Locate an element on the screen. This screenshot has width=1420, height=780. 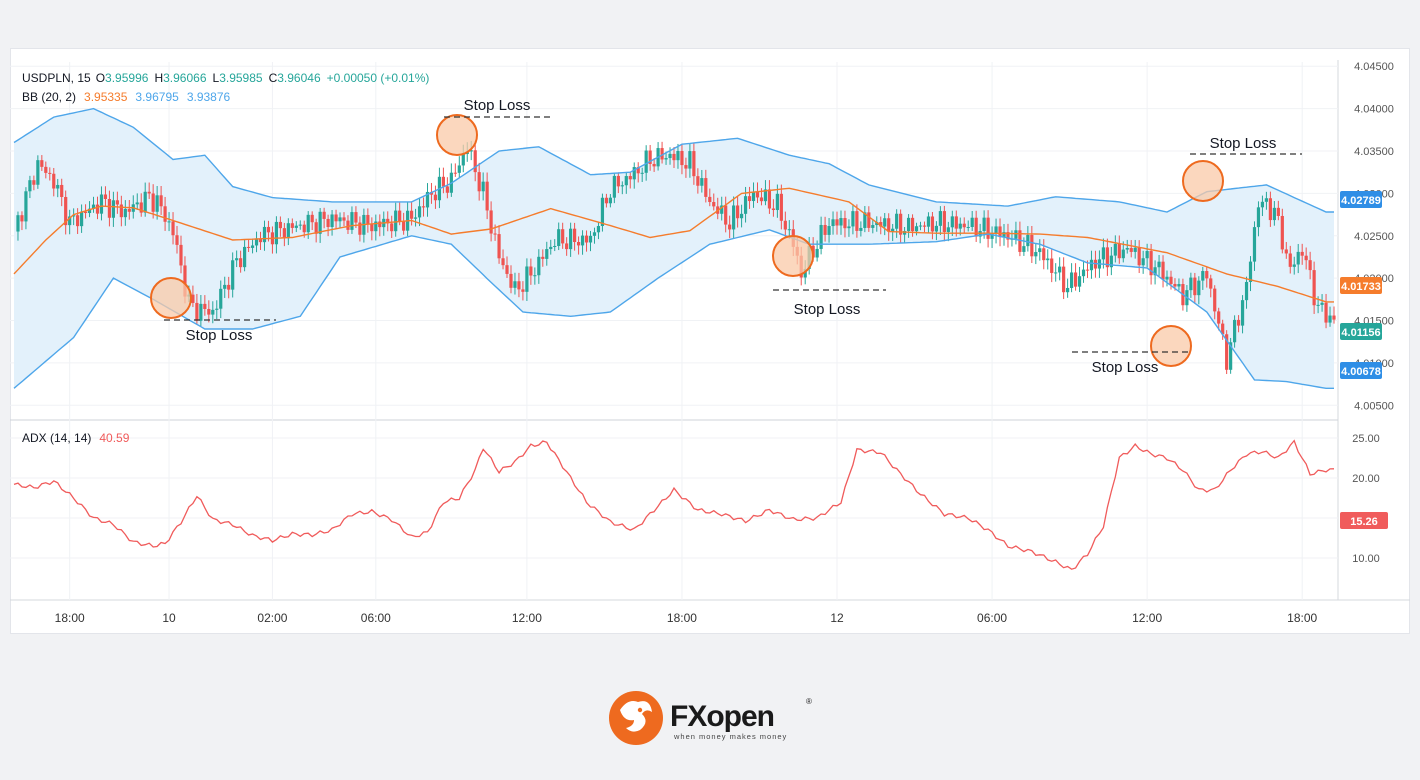
price-tick-label: 4.00500 is located at coordinates (1374, 406).